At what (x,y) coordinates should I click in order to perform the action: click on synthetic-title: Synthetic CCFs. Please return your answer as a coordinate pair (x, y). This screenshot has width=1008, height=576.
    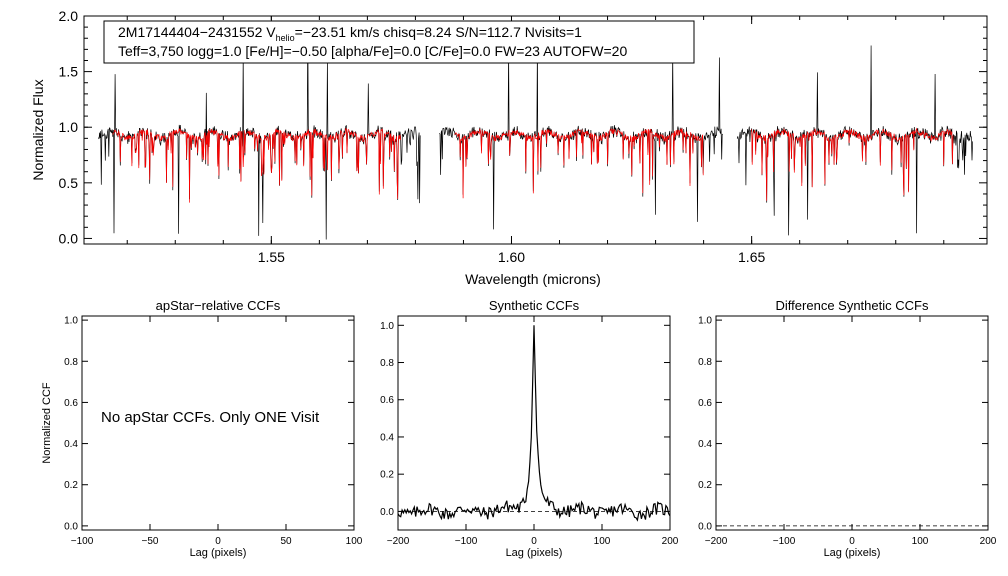
    Looking at the image, I should click on (534, 305).